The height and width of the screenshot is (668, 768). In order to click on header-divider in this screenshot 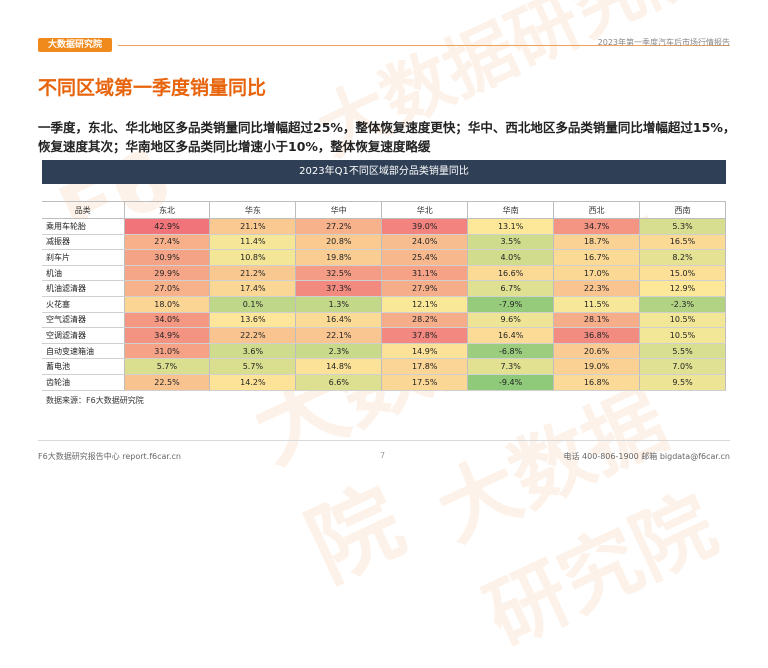, I will do `click(424, 45)`.